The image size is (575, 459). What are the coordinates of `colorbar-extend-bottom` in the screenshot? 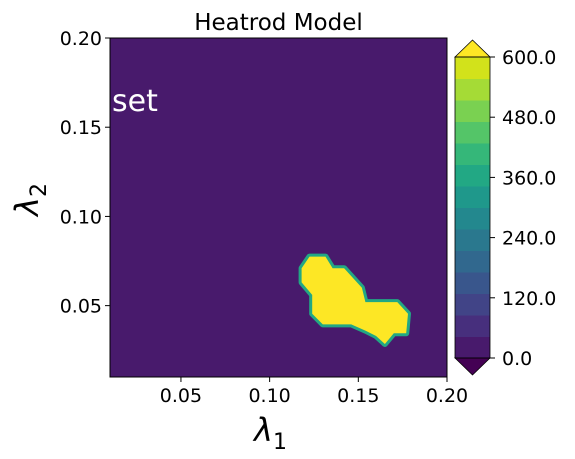 It's located at (472, 366).